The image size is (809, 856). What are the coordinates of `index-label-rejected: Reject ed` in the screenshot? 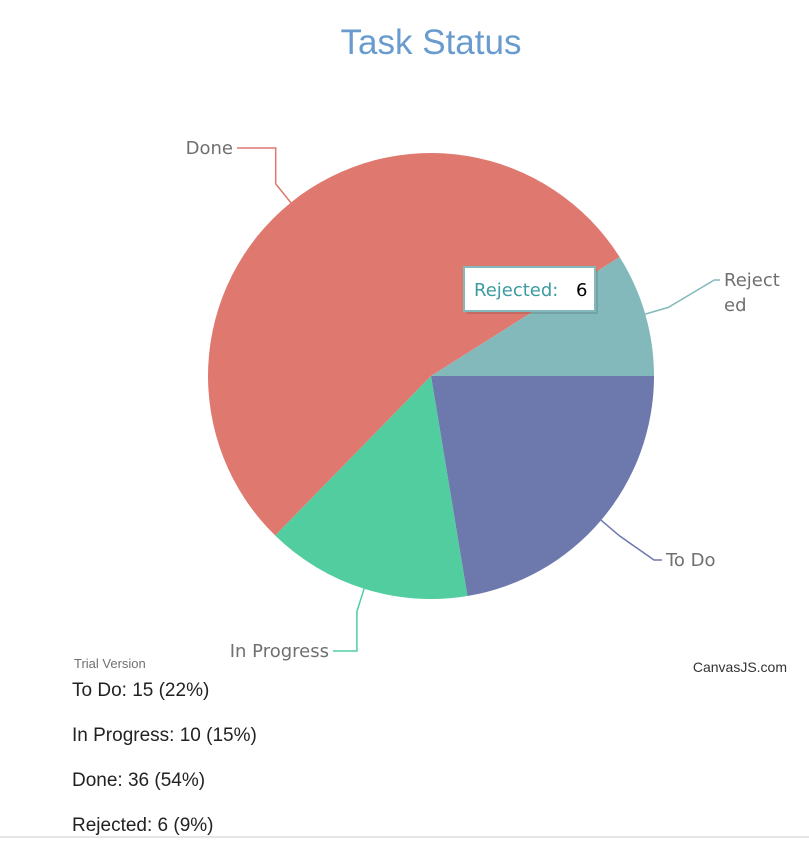 It's located at (752, 293).